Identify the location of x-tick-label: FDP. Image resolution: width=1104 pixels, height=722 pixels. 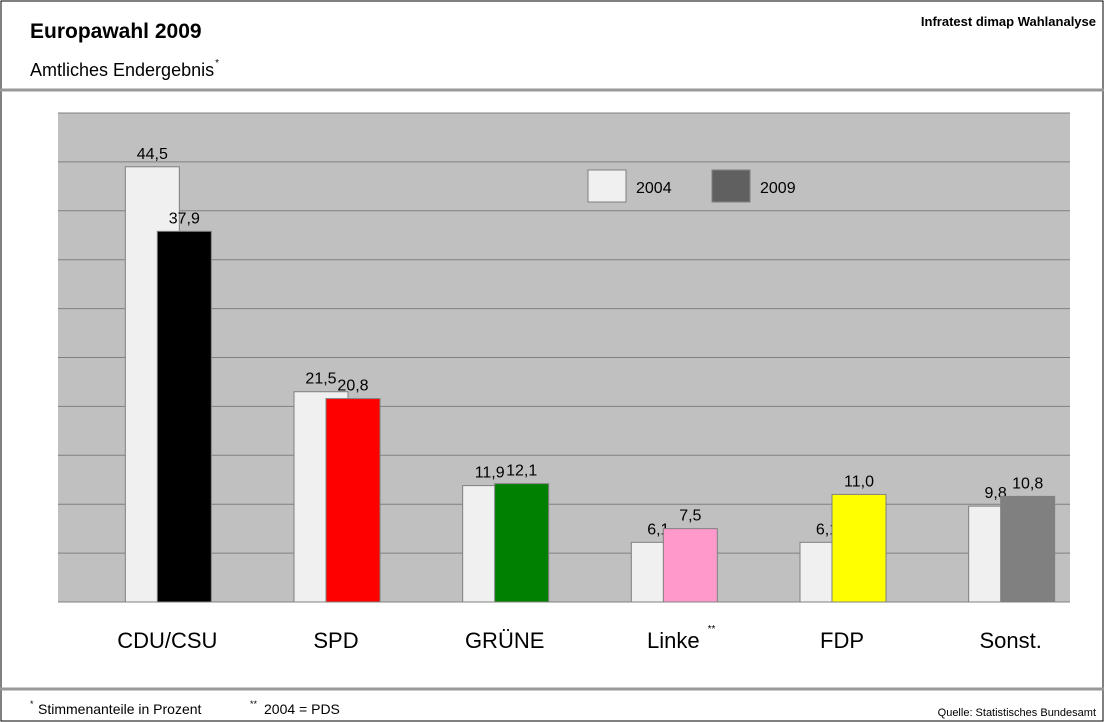
(842, 640).